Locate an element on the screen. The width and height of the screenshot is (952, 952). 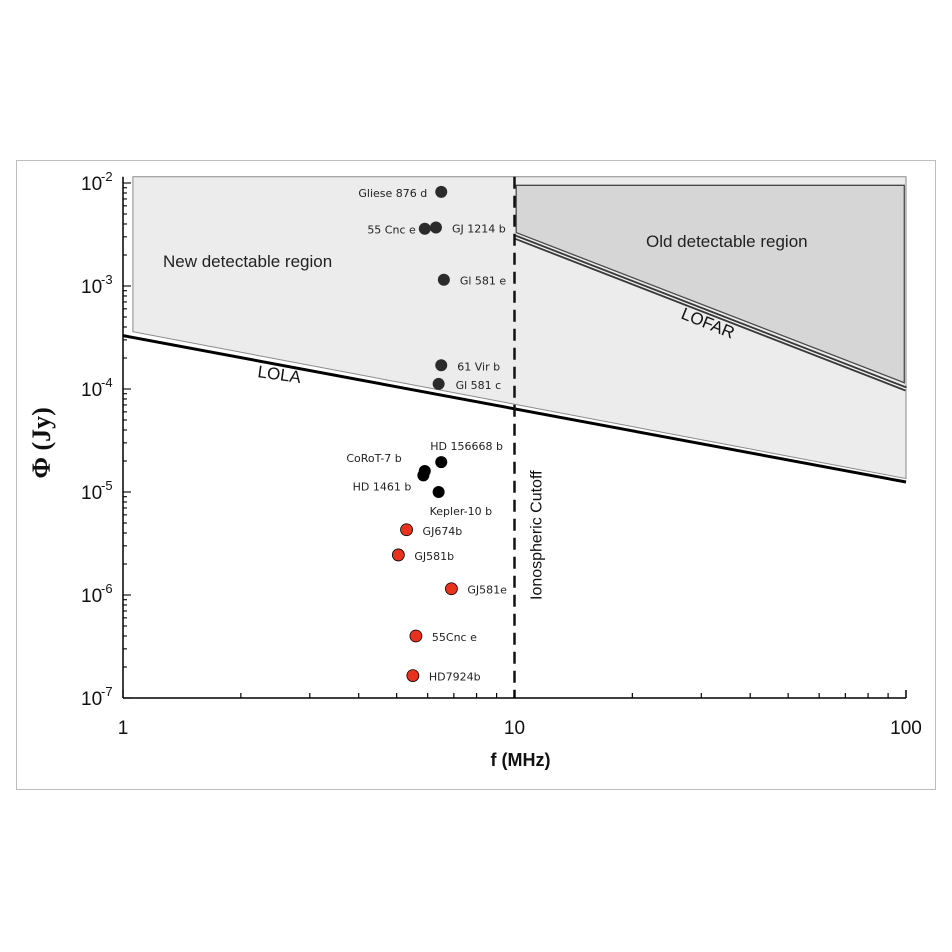
y-tick-label-exponent: -4 is located at coordinates (107, 382).